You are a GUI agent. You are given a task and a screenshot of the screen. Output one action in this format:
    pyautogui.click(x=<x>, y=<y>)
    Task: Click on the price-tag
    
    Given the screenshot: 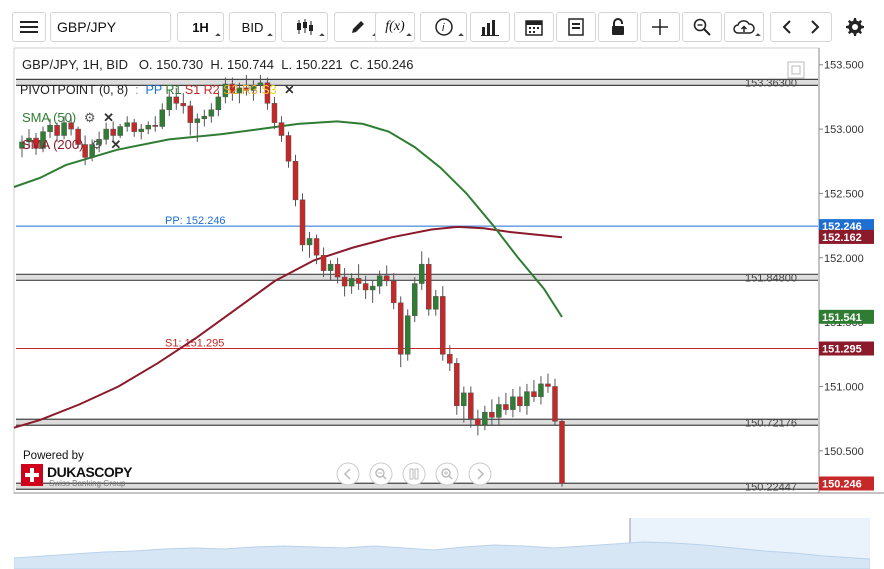 What is the action you would take?
    pyautogui.click(x=846, y=483)
    